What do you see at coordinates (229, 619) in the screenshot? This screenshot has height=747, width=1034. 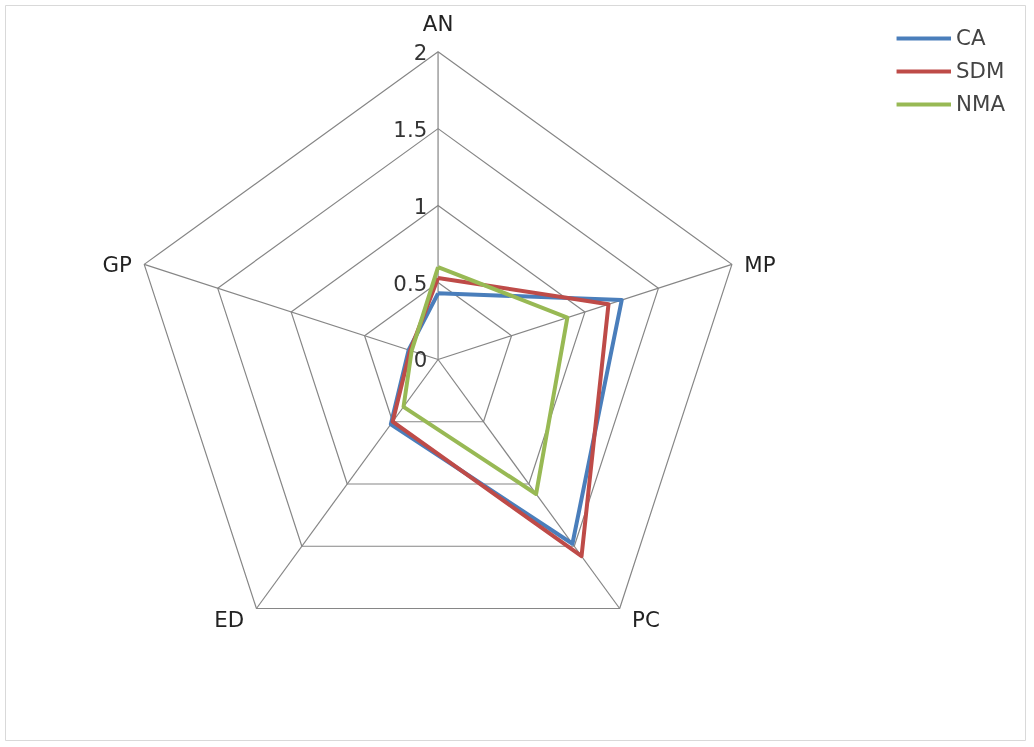 I see `spoke-label: ED` at bounding box center [229, 619].